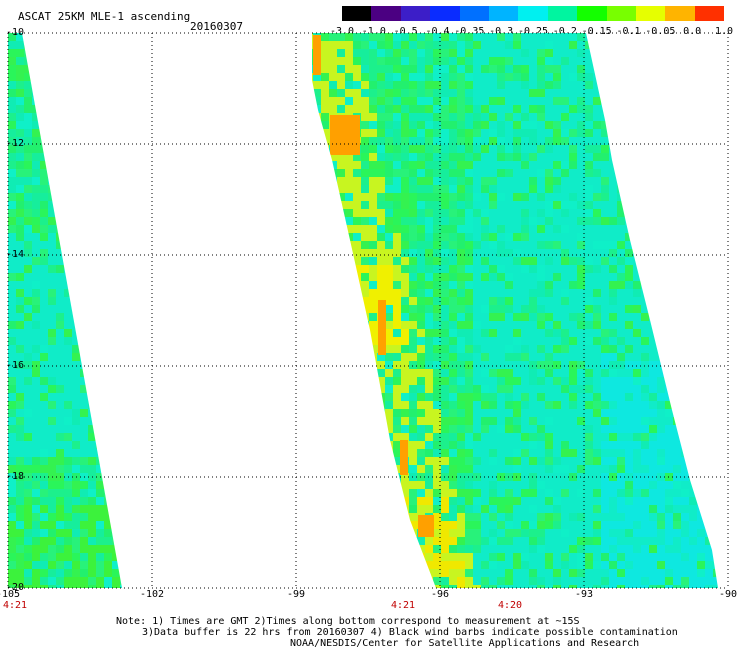 This screenshot has height=650, width=740. Describe the element at coordinates (592, 13) in the screenshot. I see `colorbar-swatch` at that location.